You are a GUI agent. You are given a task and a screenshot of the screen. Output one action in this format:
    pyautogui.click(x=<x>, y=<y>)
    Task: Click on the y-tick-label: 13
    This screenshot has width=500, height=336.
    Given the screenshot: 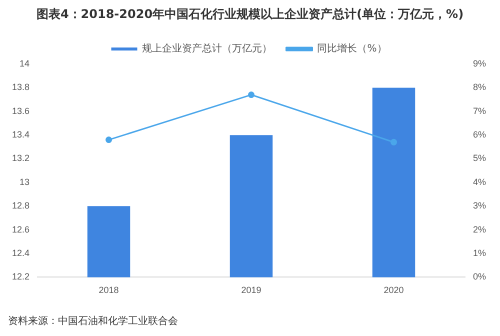 What is the action you would take?
    pyautogui.click(x=25, y=181)
    